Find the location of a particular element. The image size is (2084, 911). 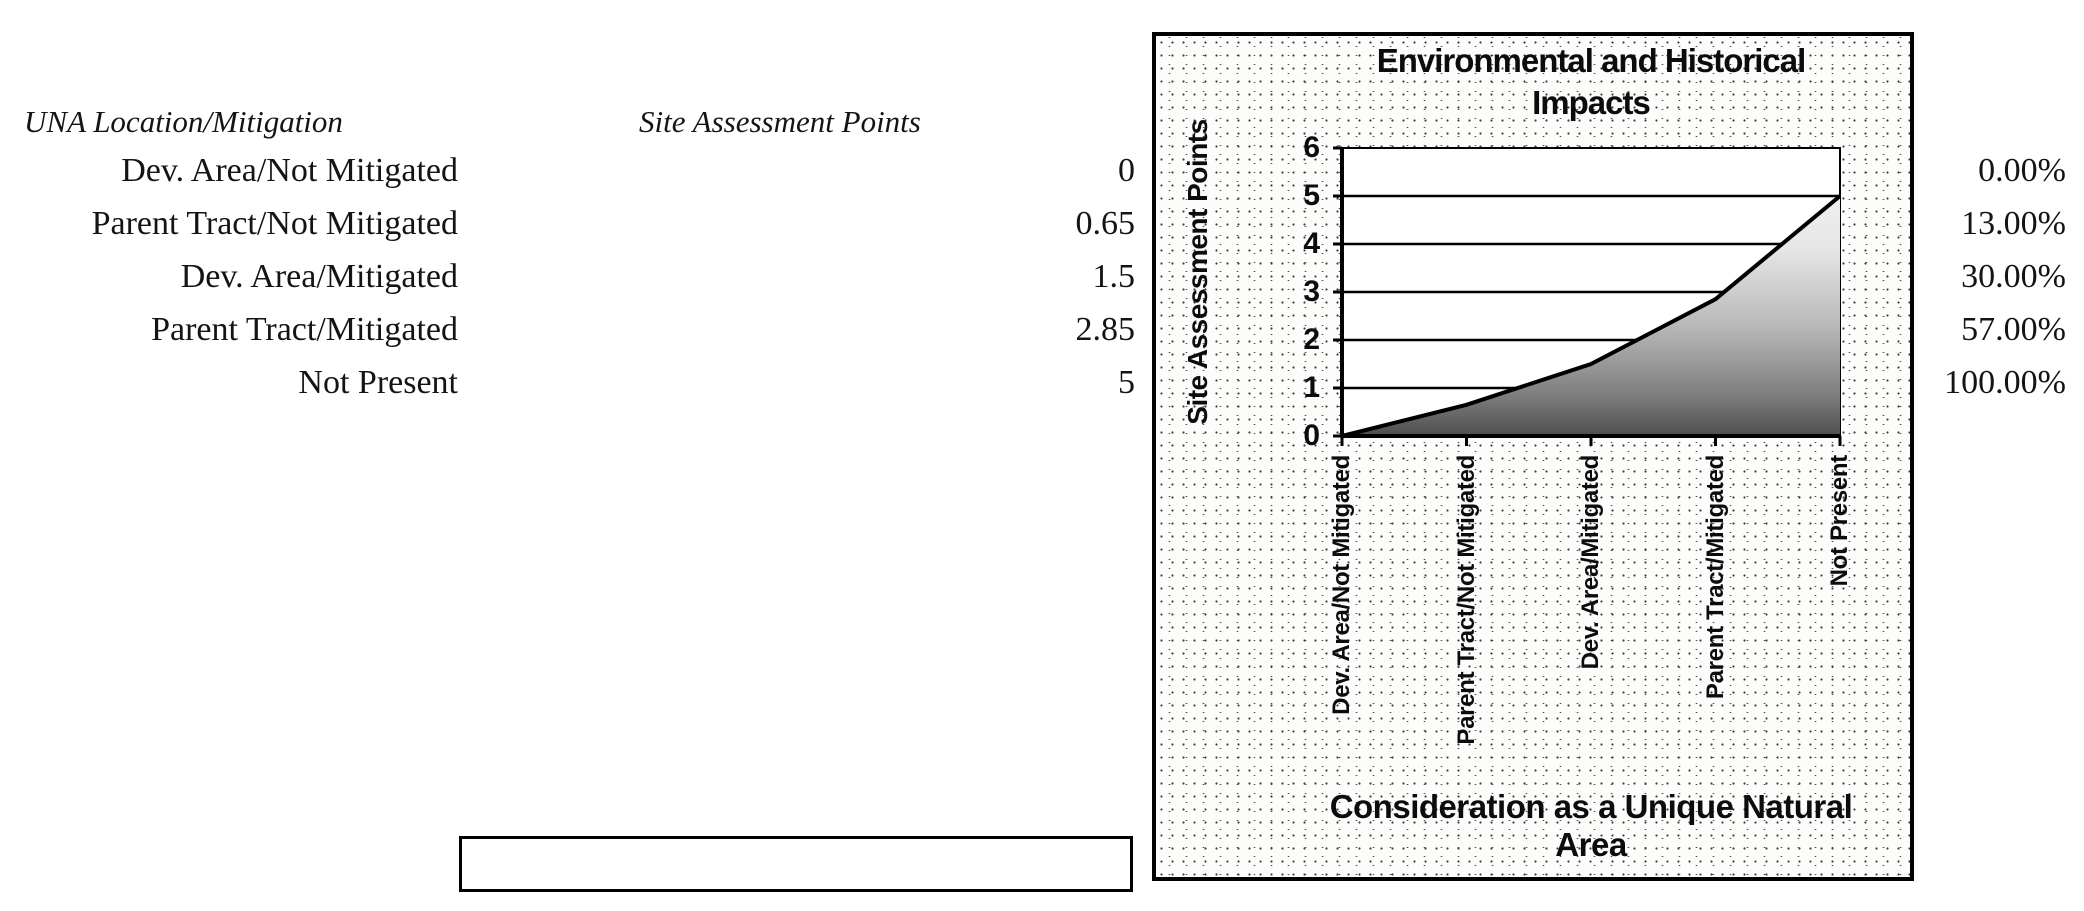

y-axis-tick-label: 2 is located at coordinates (1311, 339).